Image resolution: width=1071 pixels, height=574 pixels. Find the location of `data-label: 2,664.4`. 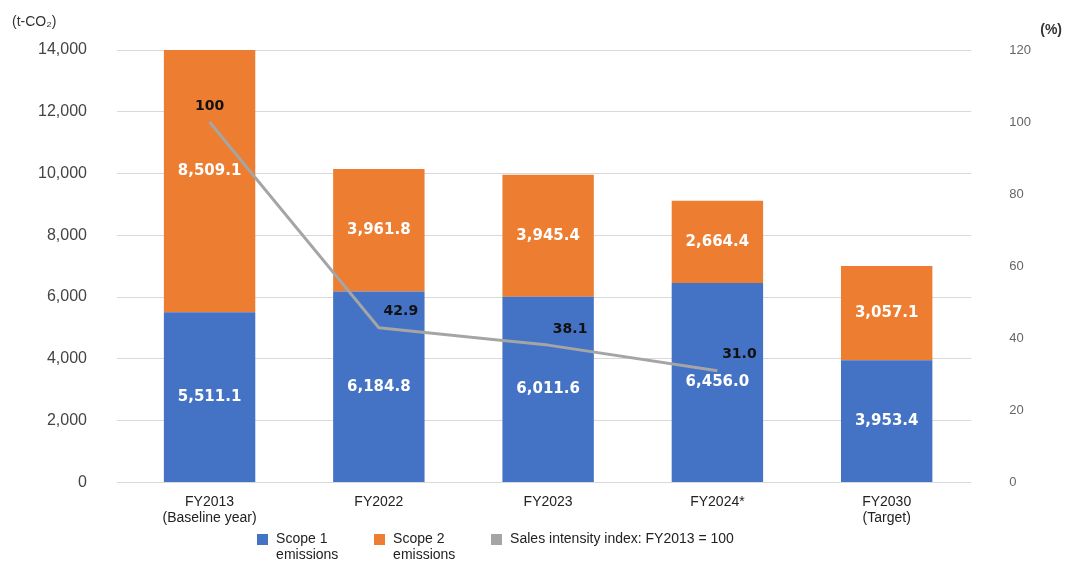

data-label: 2,664.4 is located at coordinates (717, 240).